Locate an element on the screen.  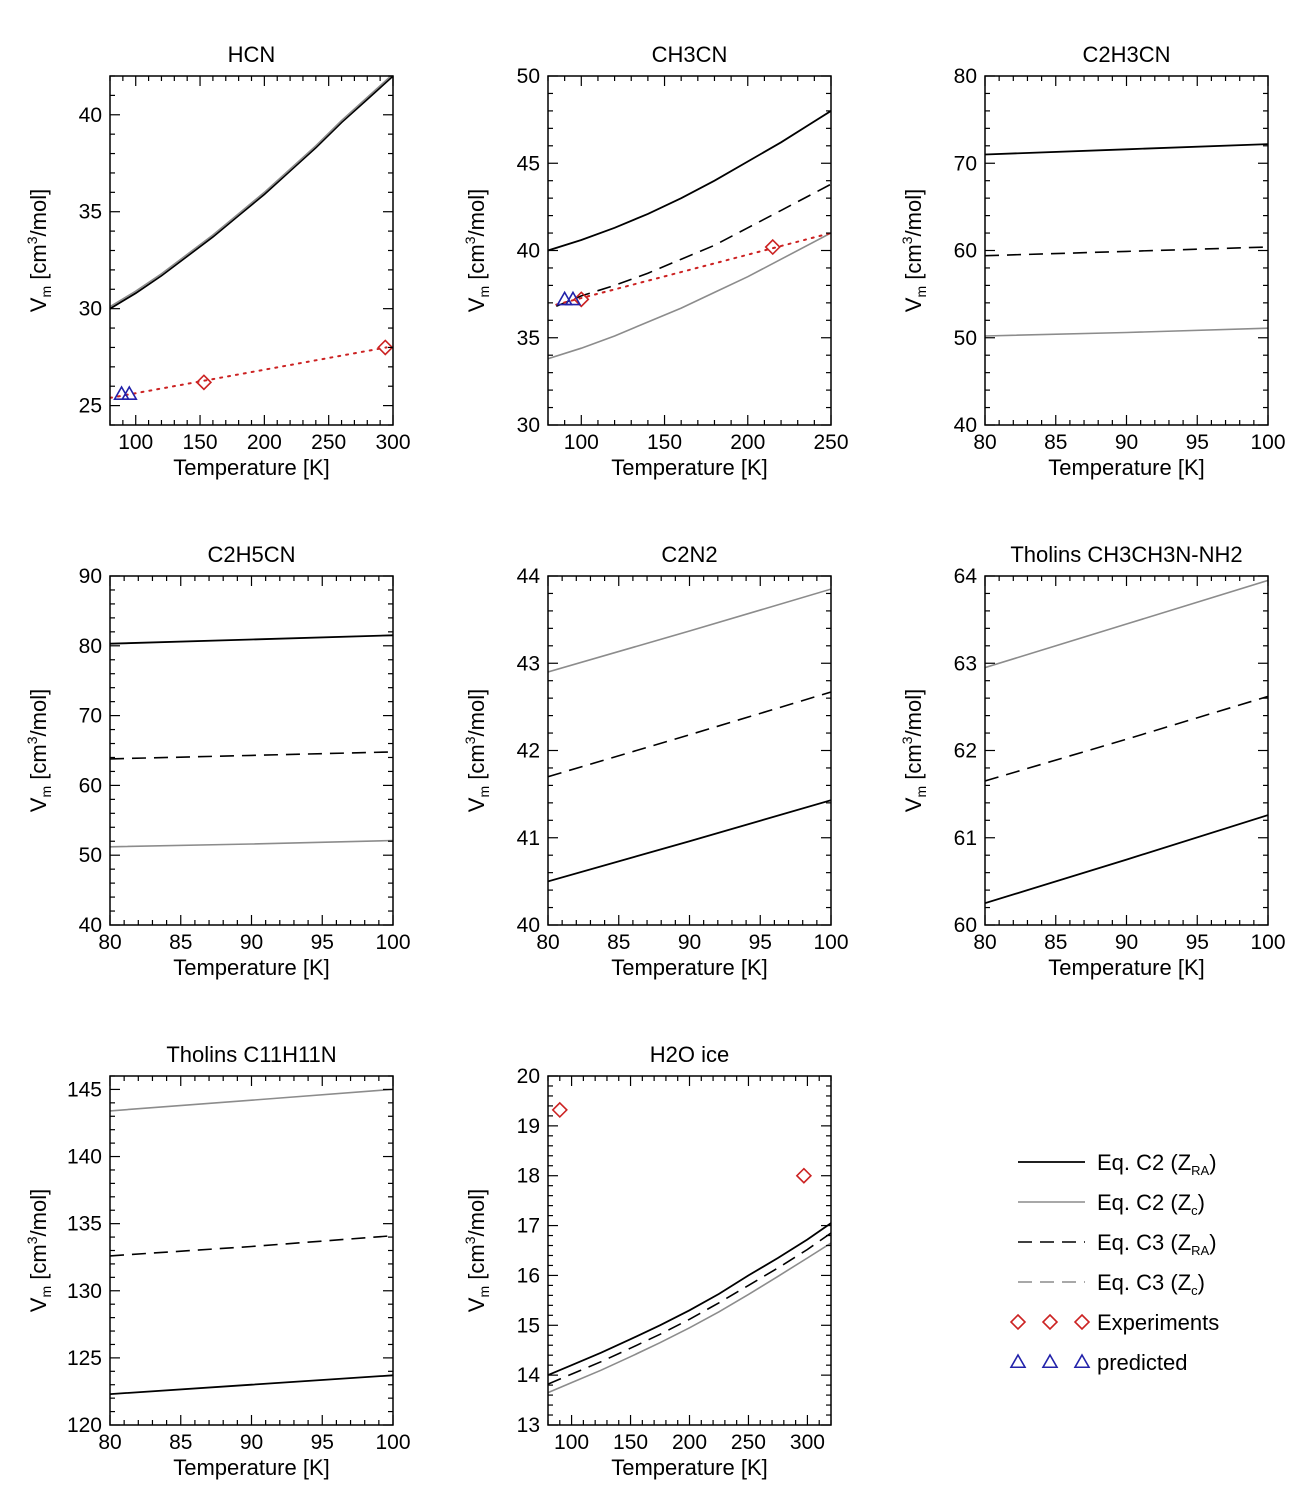
legend-label: Eq. C3 (ZRA) is located at coordinates (1157, 1244).